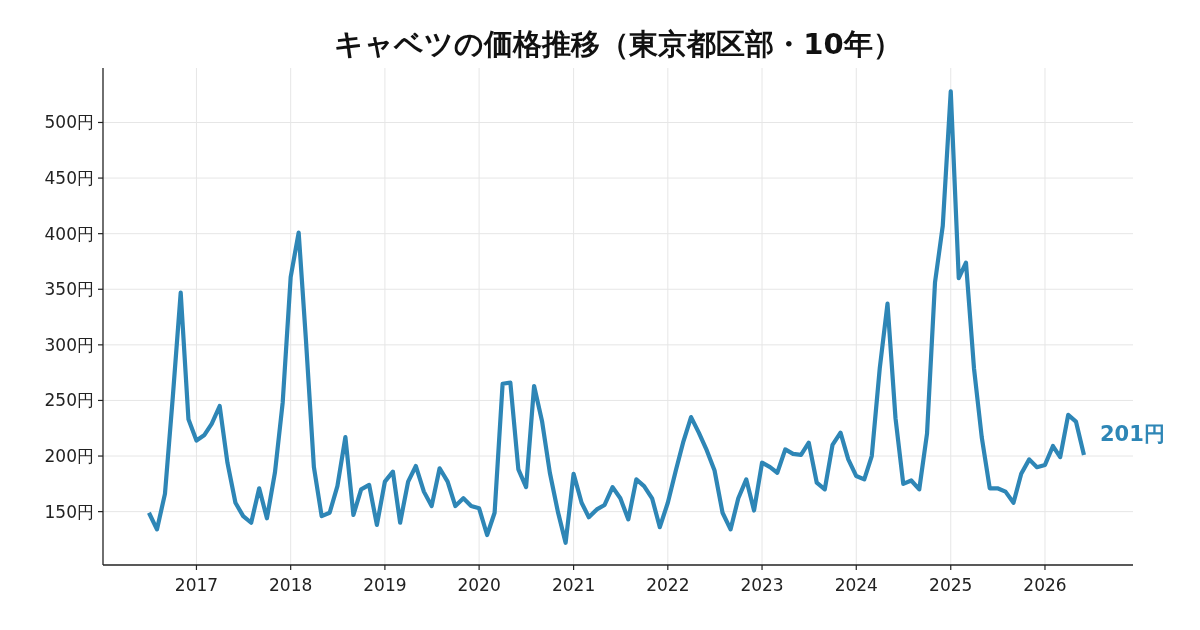 The width and height of the screenshot is (1200, 630). Describe the element at coordinates (69, 233) in the screenshot. I see `ytick-label: 400円` at that location.